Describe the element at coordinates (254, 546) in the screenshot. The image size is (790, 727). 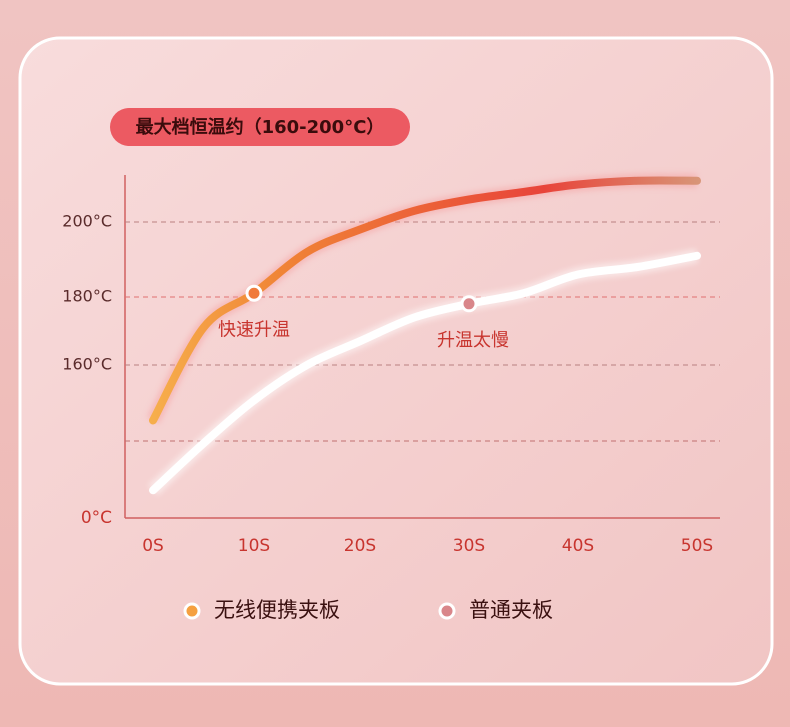
I see `x-tick-label: 10S` at that location.